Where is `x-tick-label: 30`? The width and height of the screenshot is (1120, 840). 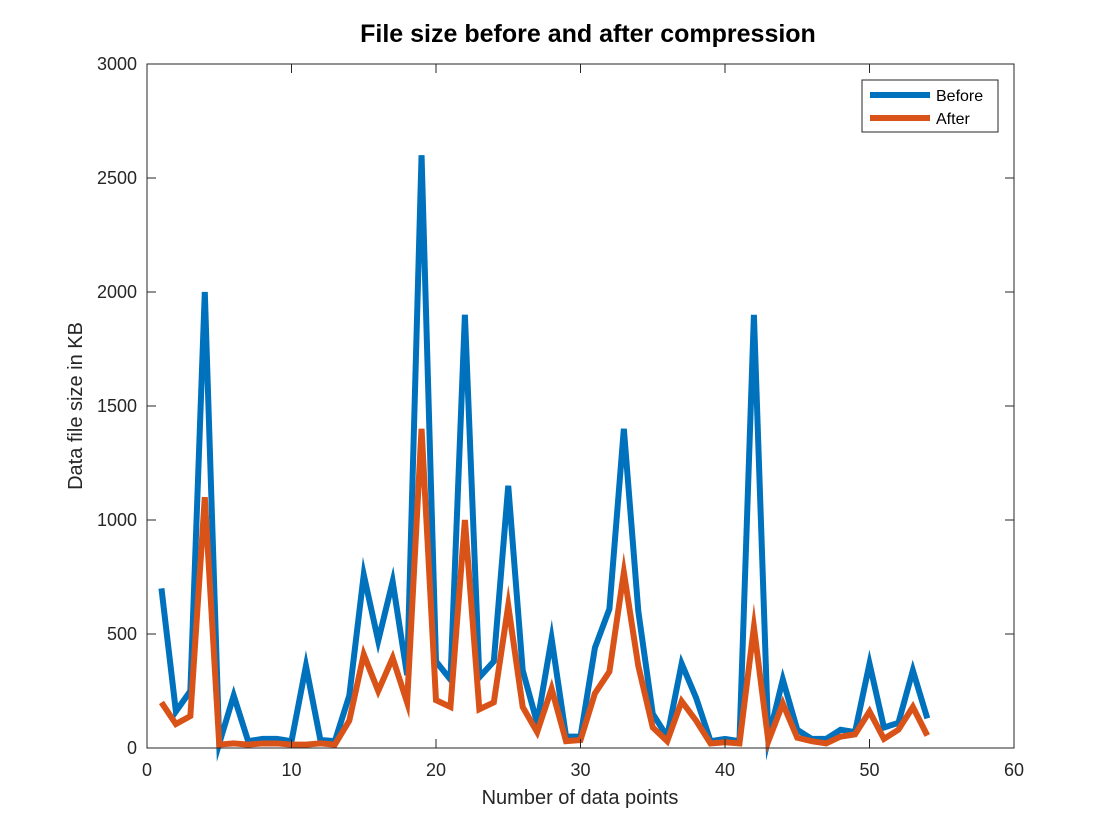
x-tick-label: 30 is located at coordinates (580, 770).